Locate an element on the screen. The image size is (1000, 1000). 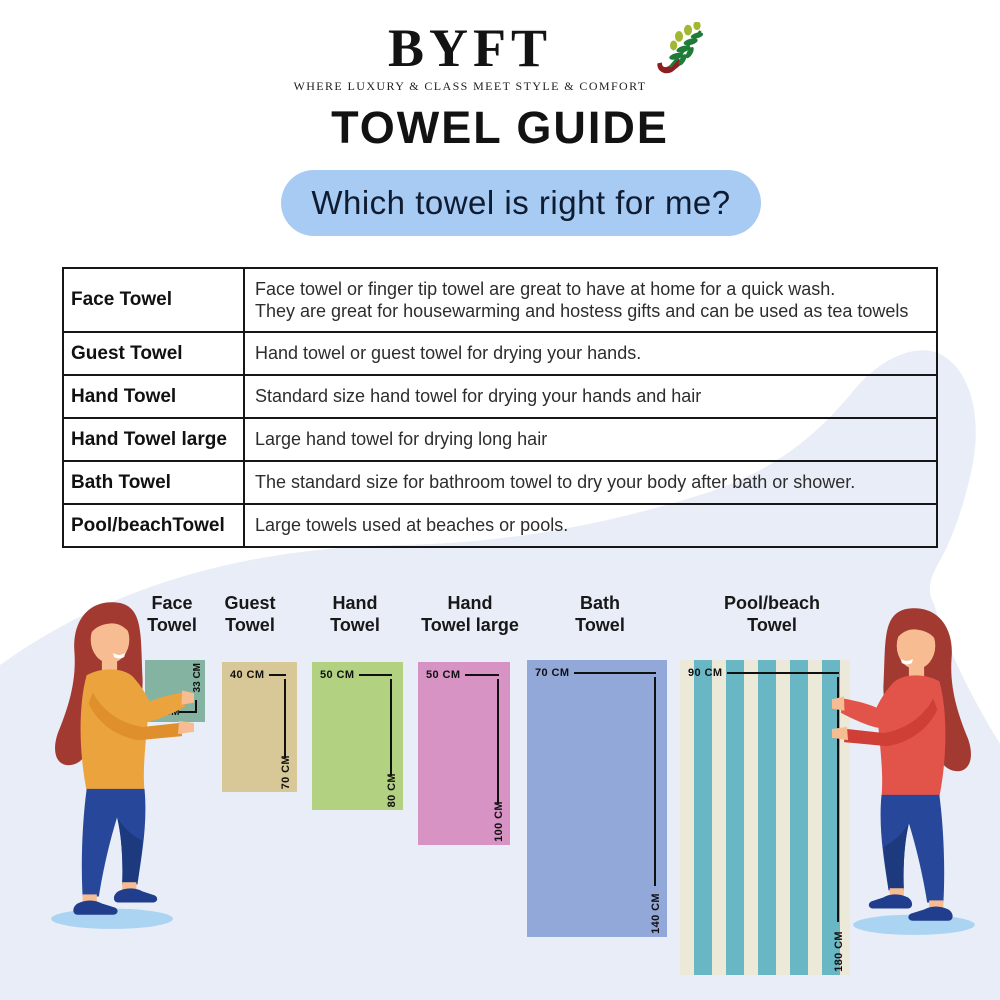
width-dimension-label: 90 CM is located at coordinates (705, 672).